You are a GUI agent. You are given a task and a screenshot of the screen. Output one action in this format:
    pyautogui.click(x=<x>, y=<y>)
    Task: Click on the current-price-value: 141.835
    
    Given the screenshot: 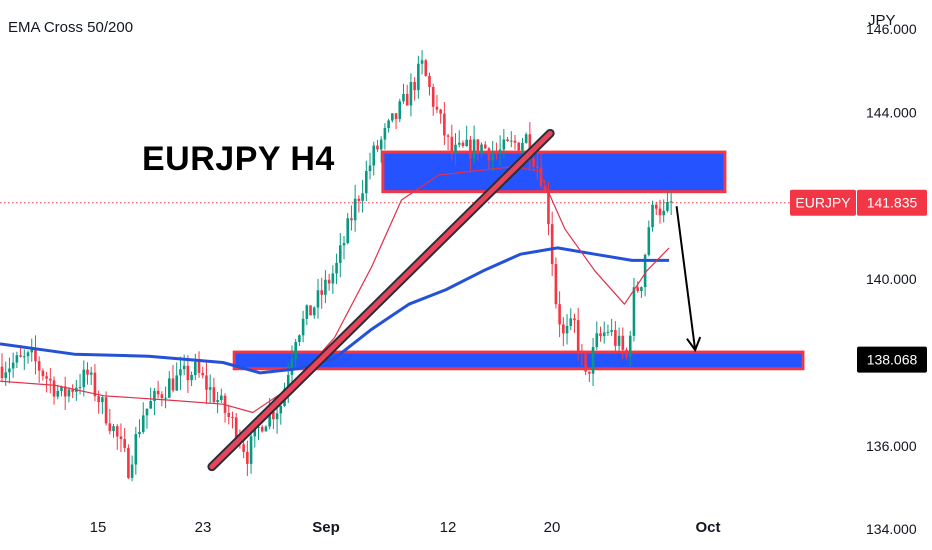 What is the action you would take?
    pyautogui.click(x=892, y=203)
    